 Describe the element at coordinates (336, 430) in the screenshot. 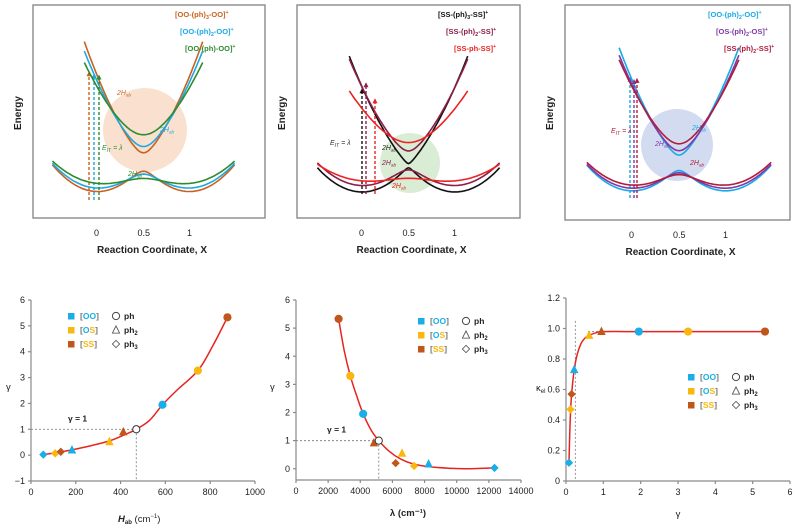

I see `gamma-equals-one-label: γ = 1` at that location.